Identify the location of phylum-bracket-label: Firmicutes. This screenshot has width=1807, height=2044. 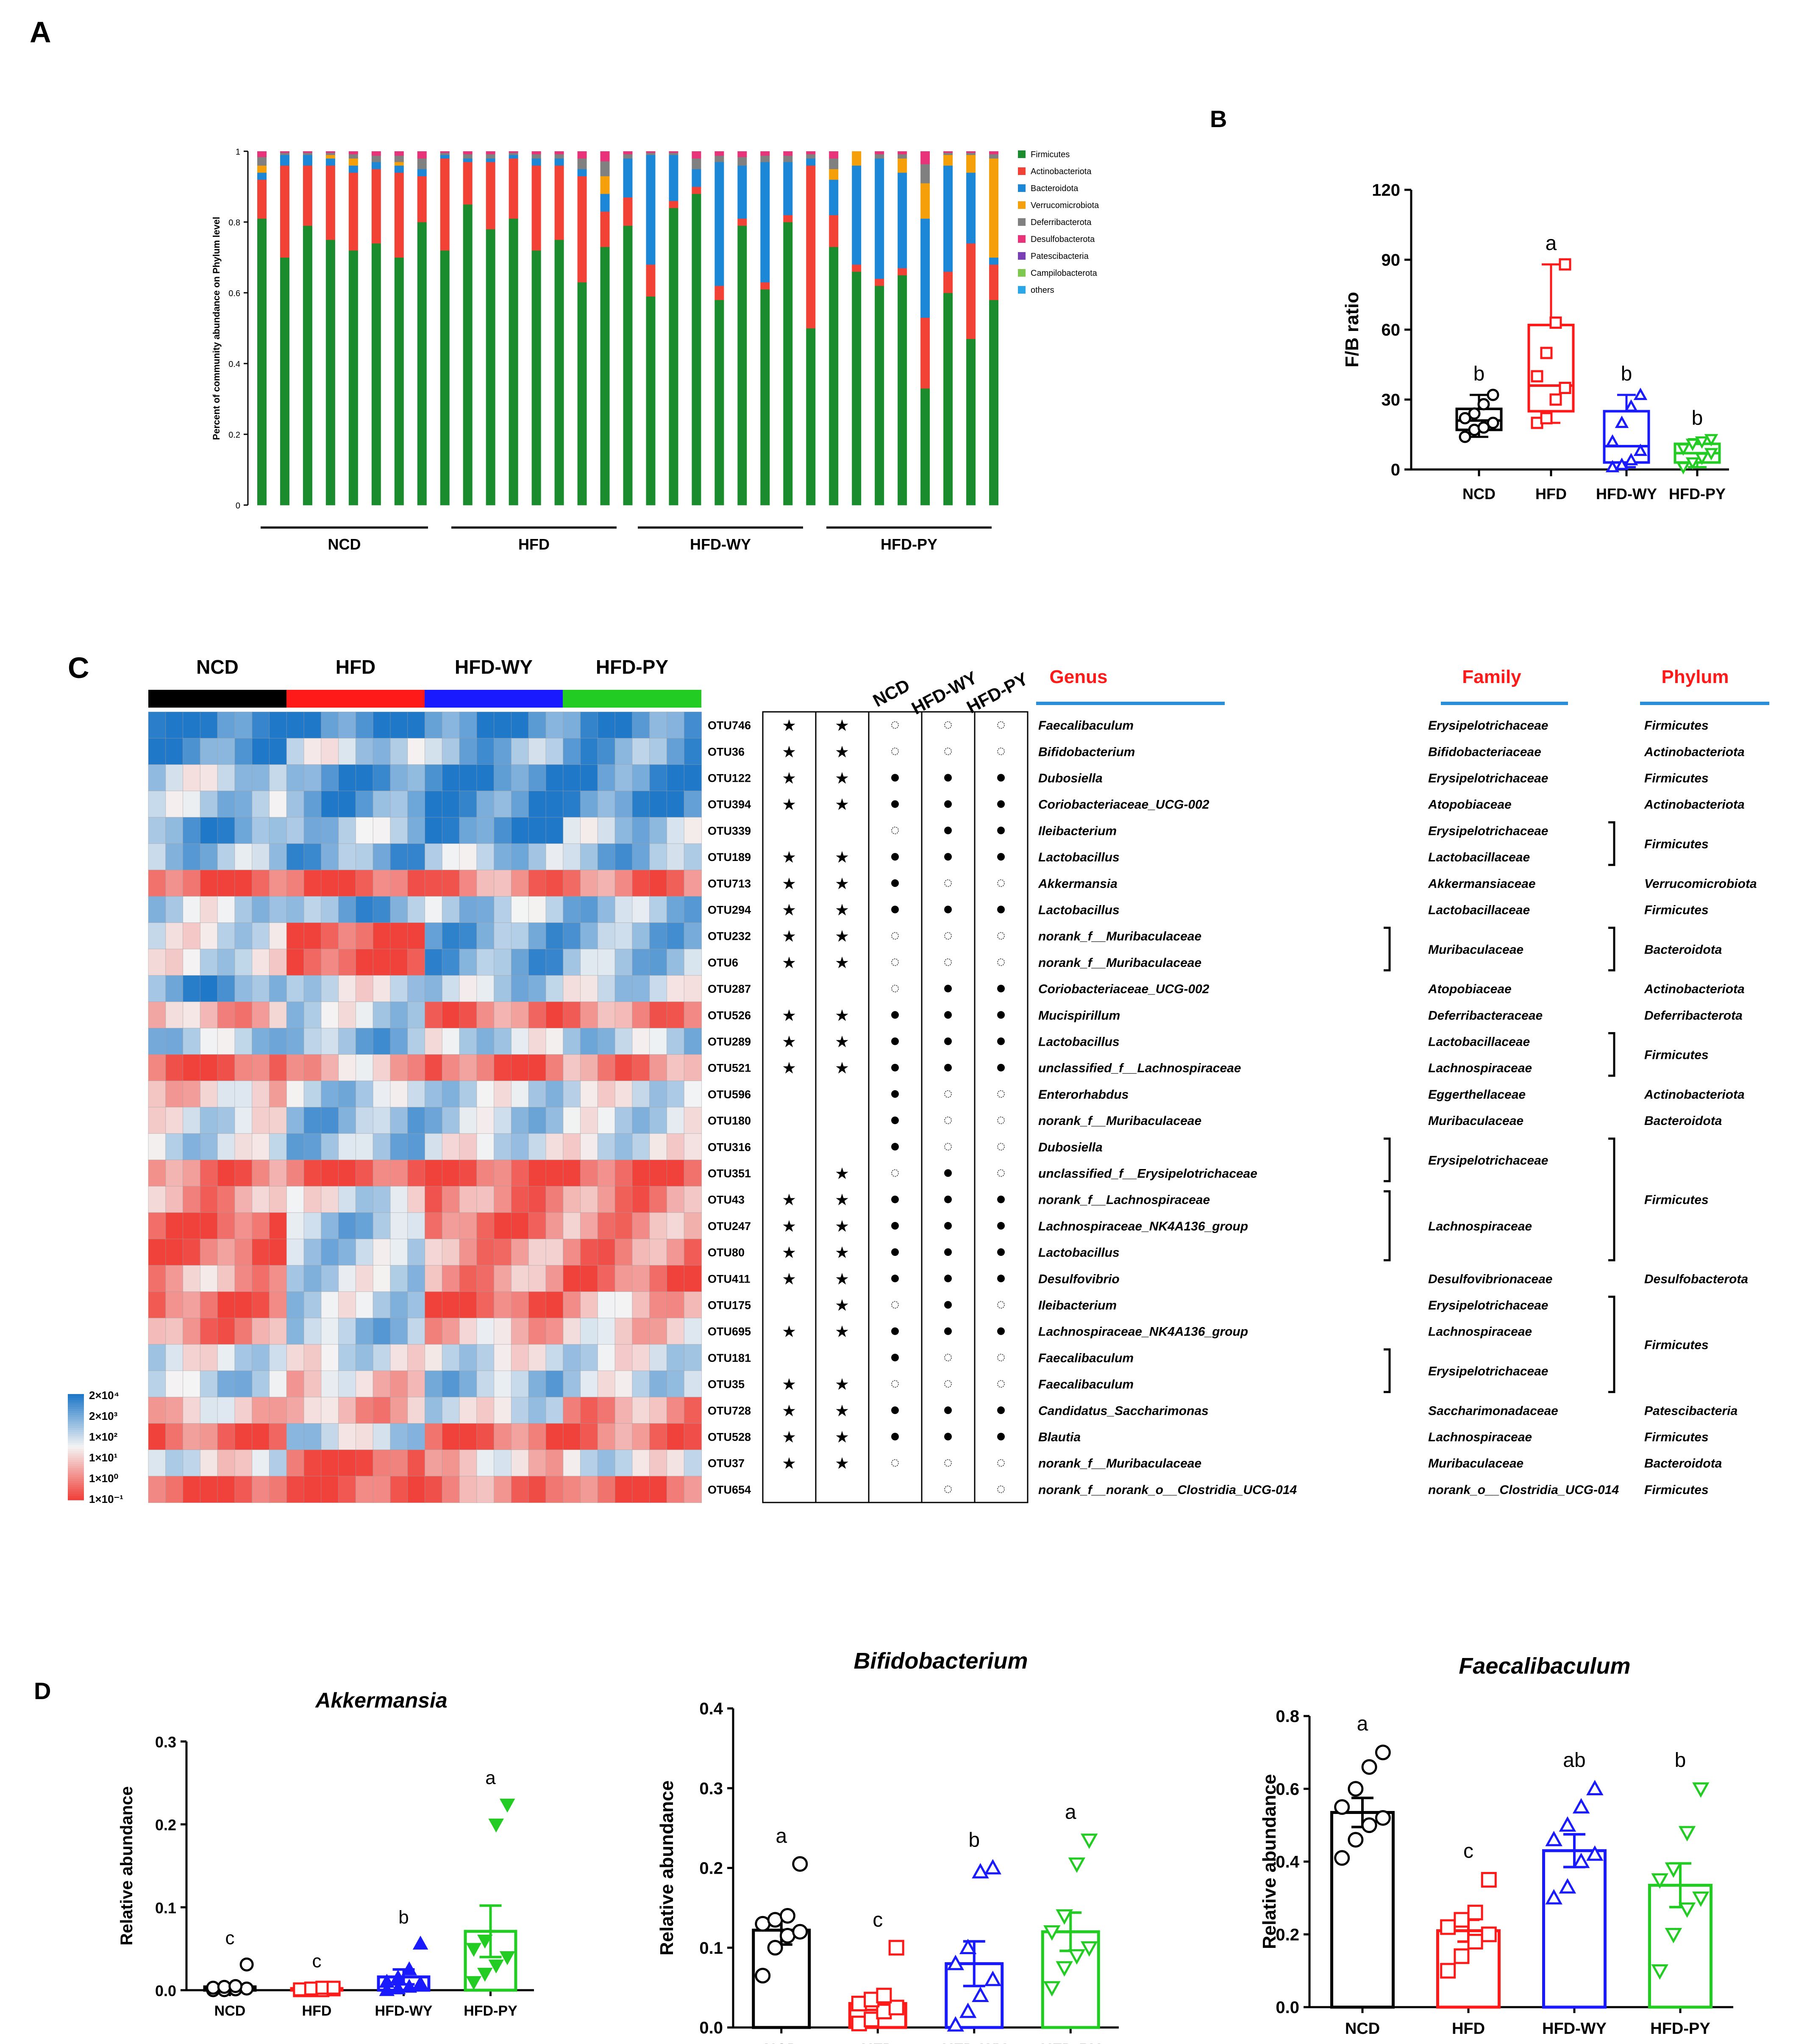
(1676, 1200).